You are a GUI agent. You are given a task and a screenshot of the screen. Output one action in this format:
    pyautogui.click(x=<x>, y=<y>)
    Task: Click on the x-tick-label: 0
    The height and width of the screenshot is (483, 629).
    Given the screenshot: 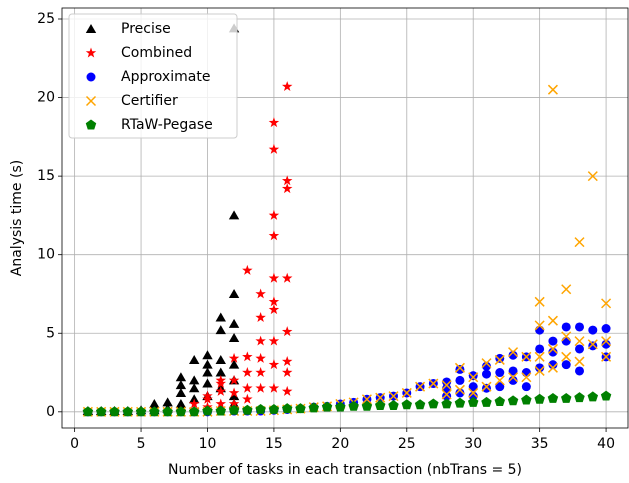 What is the action you would take?
    pyautogui.click(x=74, y=444)
    